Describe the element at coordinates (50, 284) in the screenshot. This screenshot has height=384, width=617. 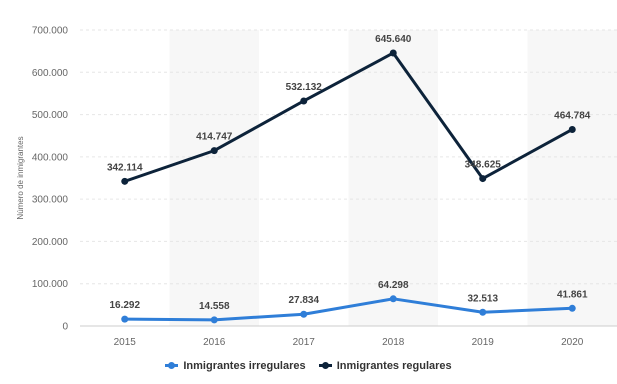
I see `y-tick-label: 100.000` at that location.